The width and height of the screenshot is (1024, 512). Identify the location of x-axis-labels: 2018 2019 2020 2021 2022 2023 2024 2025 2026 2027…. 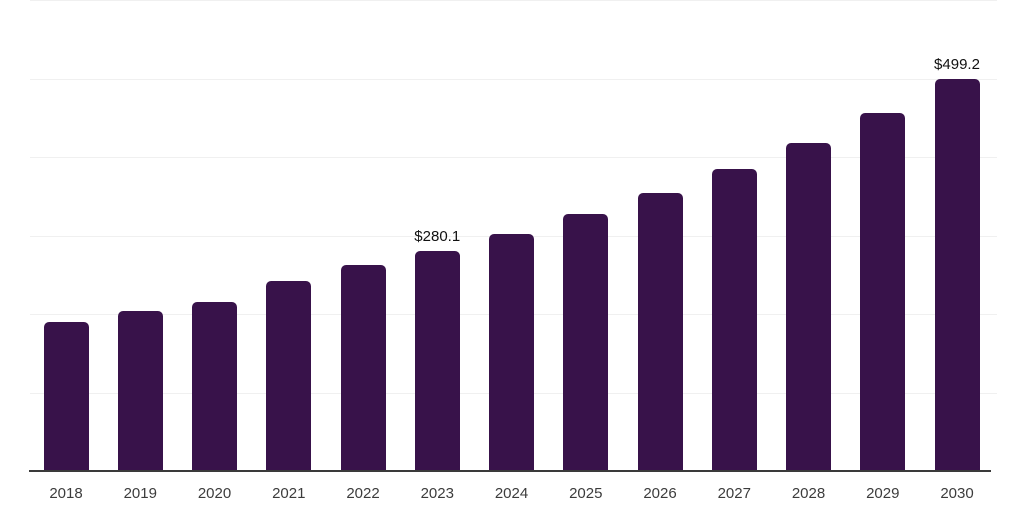
(510, 491).